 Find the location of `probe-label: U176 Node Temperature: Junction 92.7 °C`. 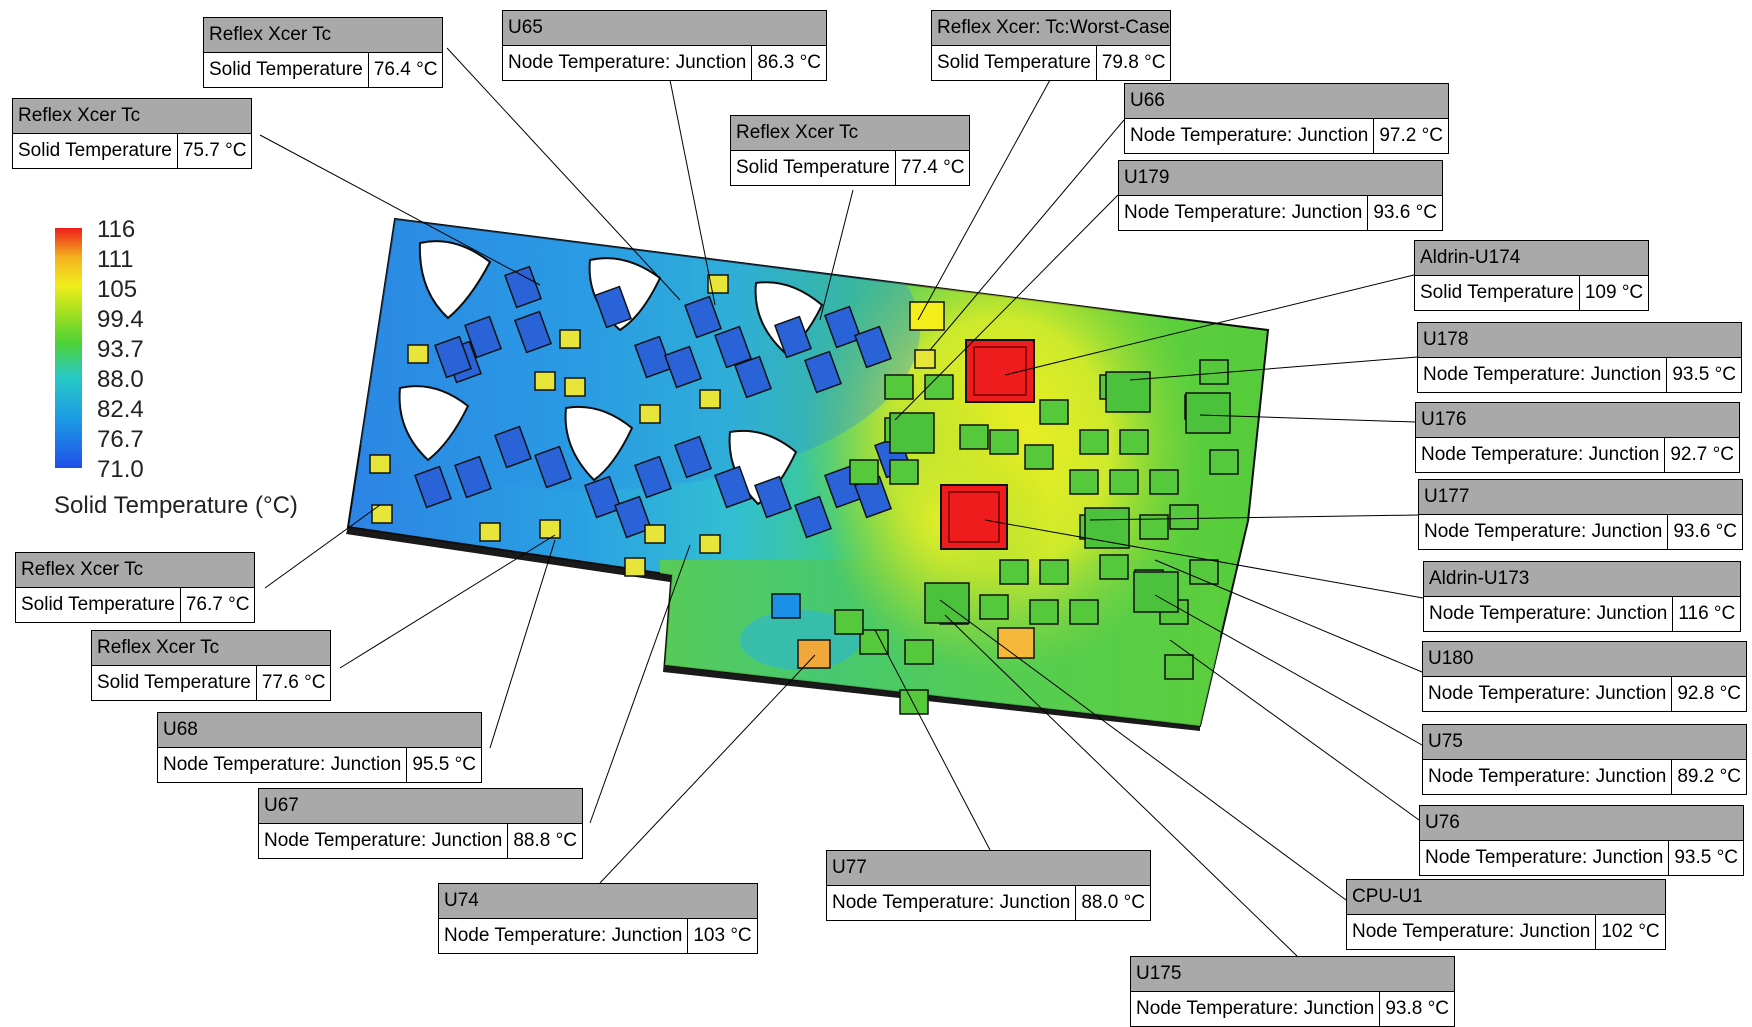

probe-label: U176 Node Temperature: Junction 92.7 °C is located at coordinates (1577, 437).